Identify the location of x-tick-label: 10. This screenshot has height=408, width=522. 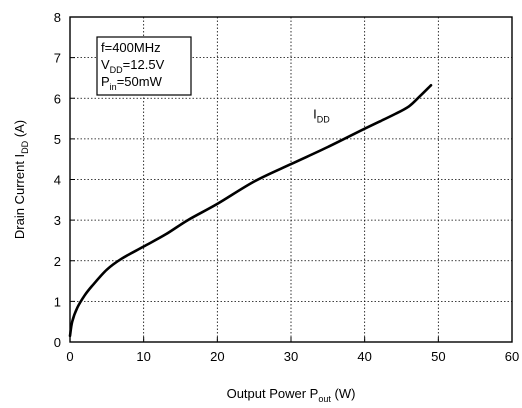
(143, 356).